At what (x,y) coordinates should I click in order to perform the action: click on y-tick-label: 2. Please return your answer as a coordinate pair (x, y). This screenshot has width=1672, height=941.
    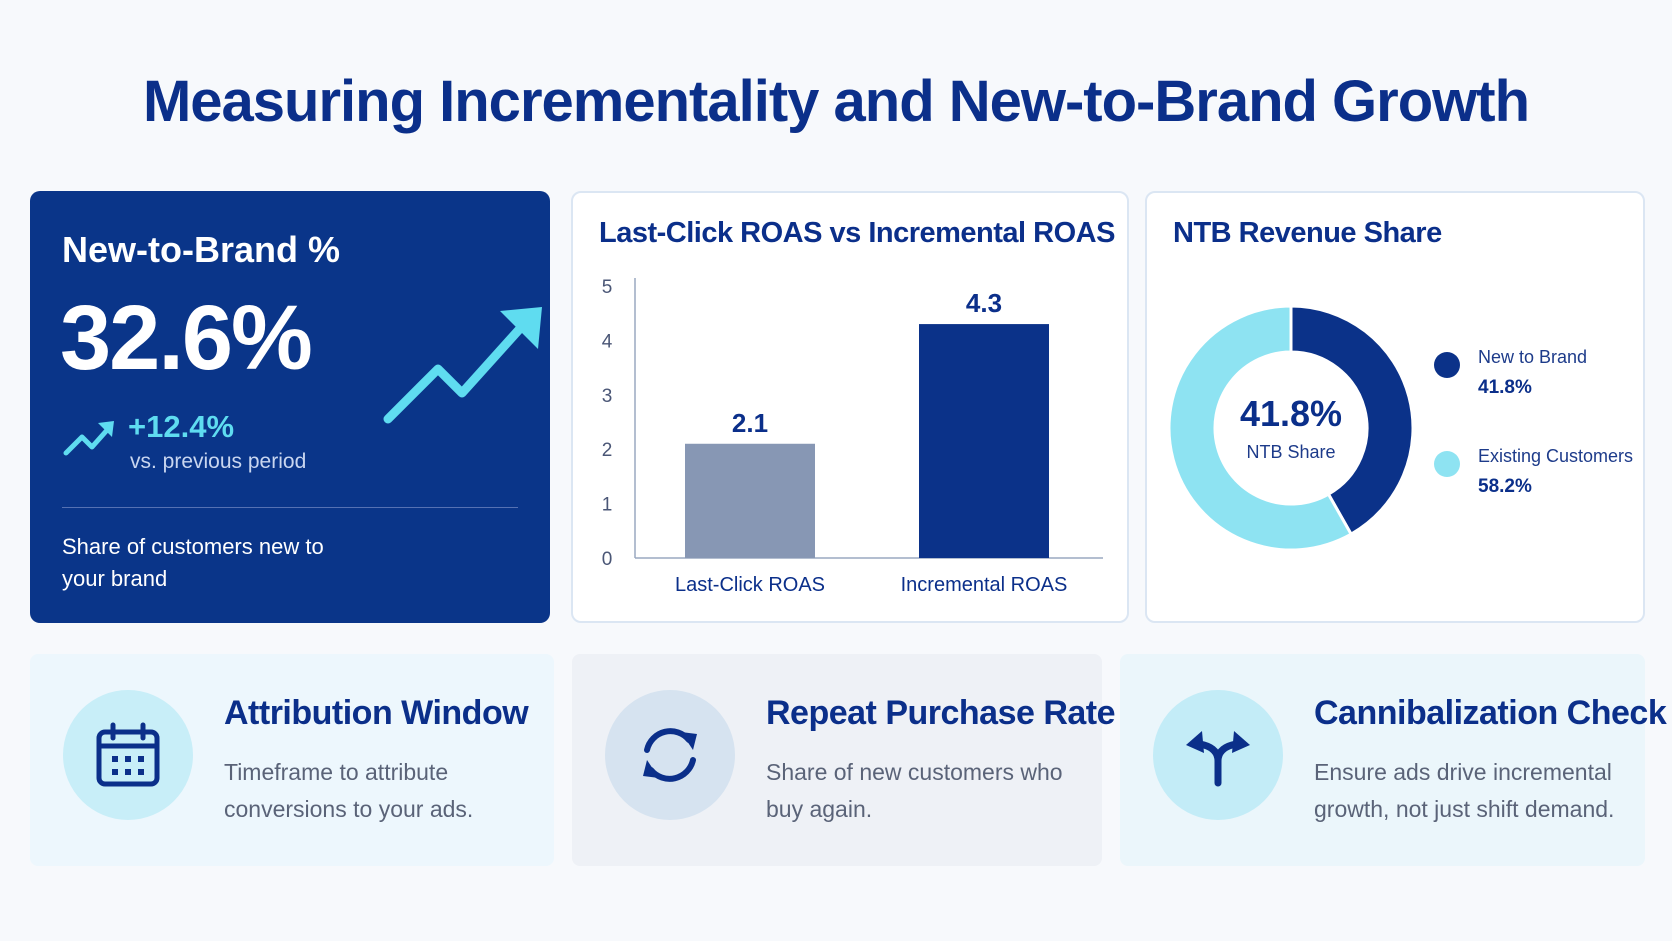
    Looking at the image, I should click on (607, 450).